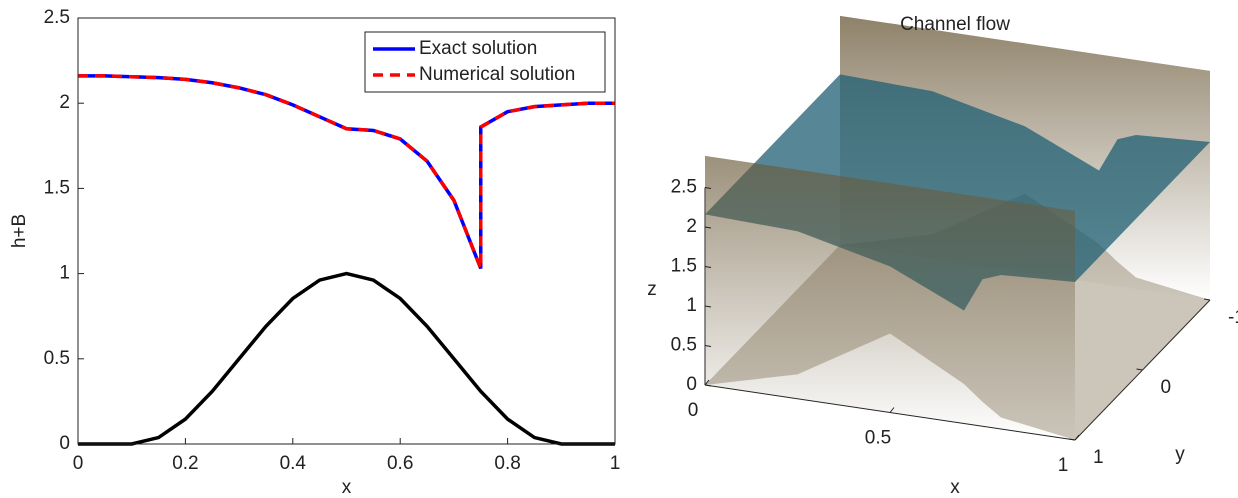  I want to click on y-tick-label: 0.5, so click(57, 358).